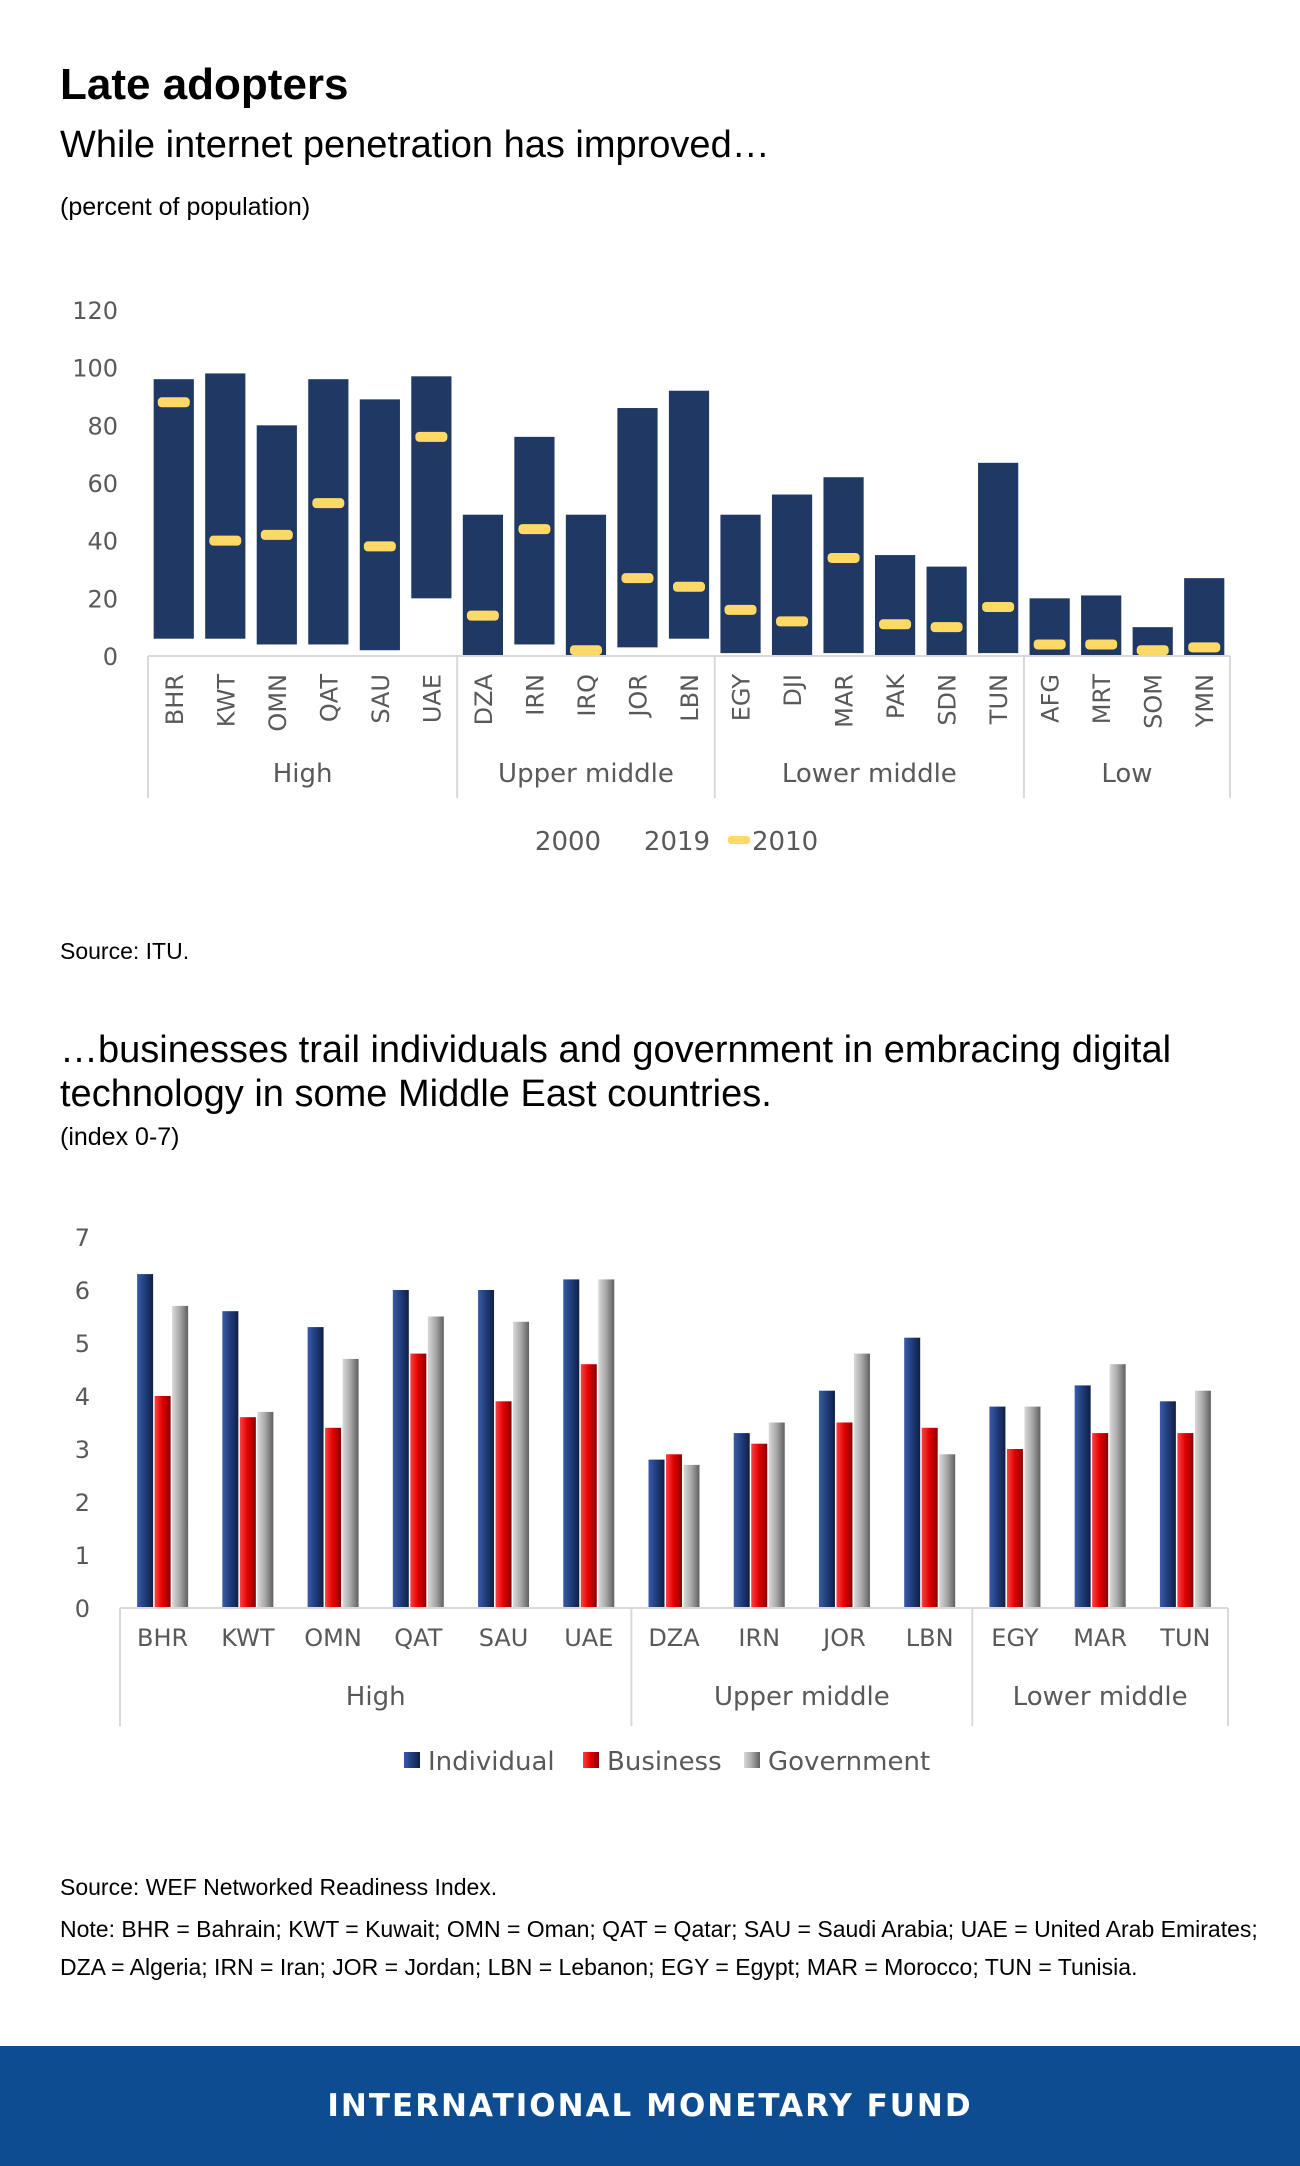  I want to click on bar-individual-lbn, so click(912, 1472).